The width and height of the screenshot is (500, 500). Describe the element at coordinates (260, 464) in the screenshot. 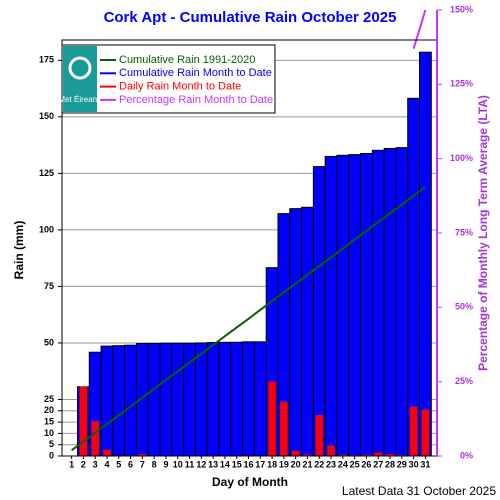

I see `x-tick-label: 17` at that location.